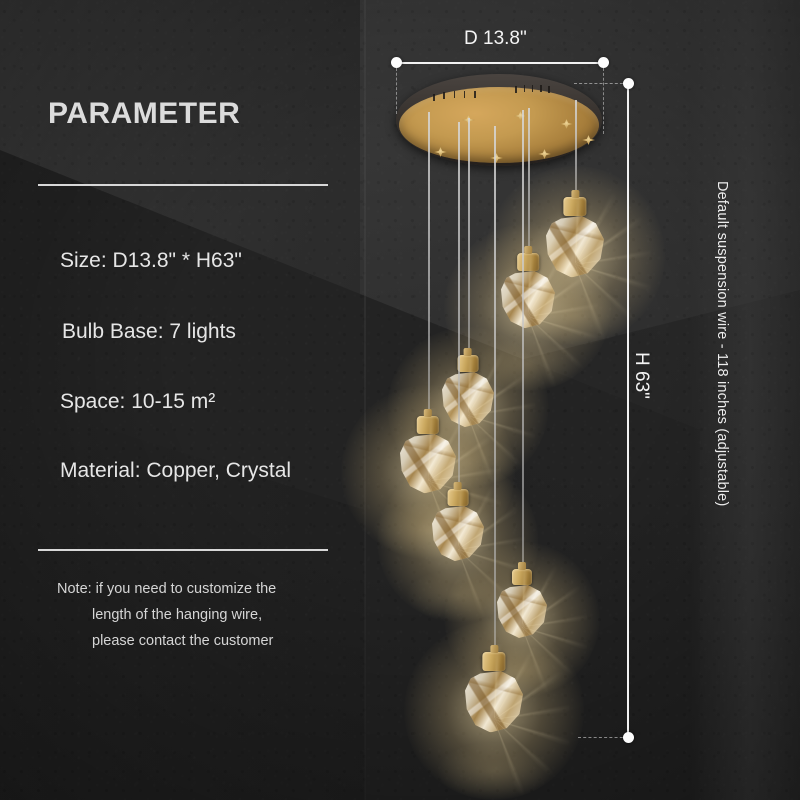 This screenshot has width=800, height=800. What do you see at coordinates (138, 401) in the screenshot?
I see `spec-space: Space: 10-15 m²` at bounding box center [138, 401].